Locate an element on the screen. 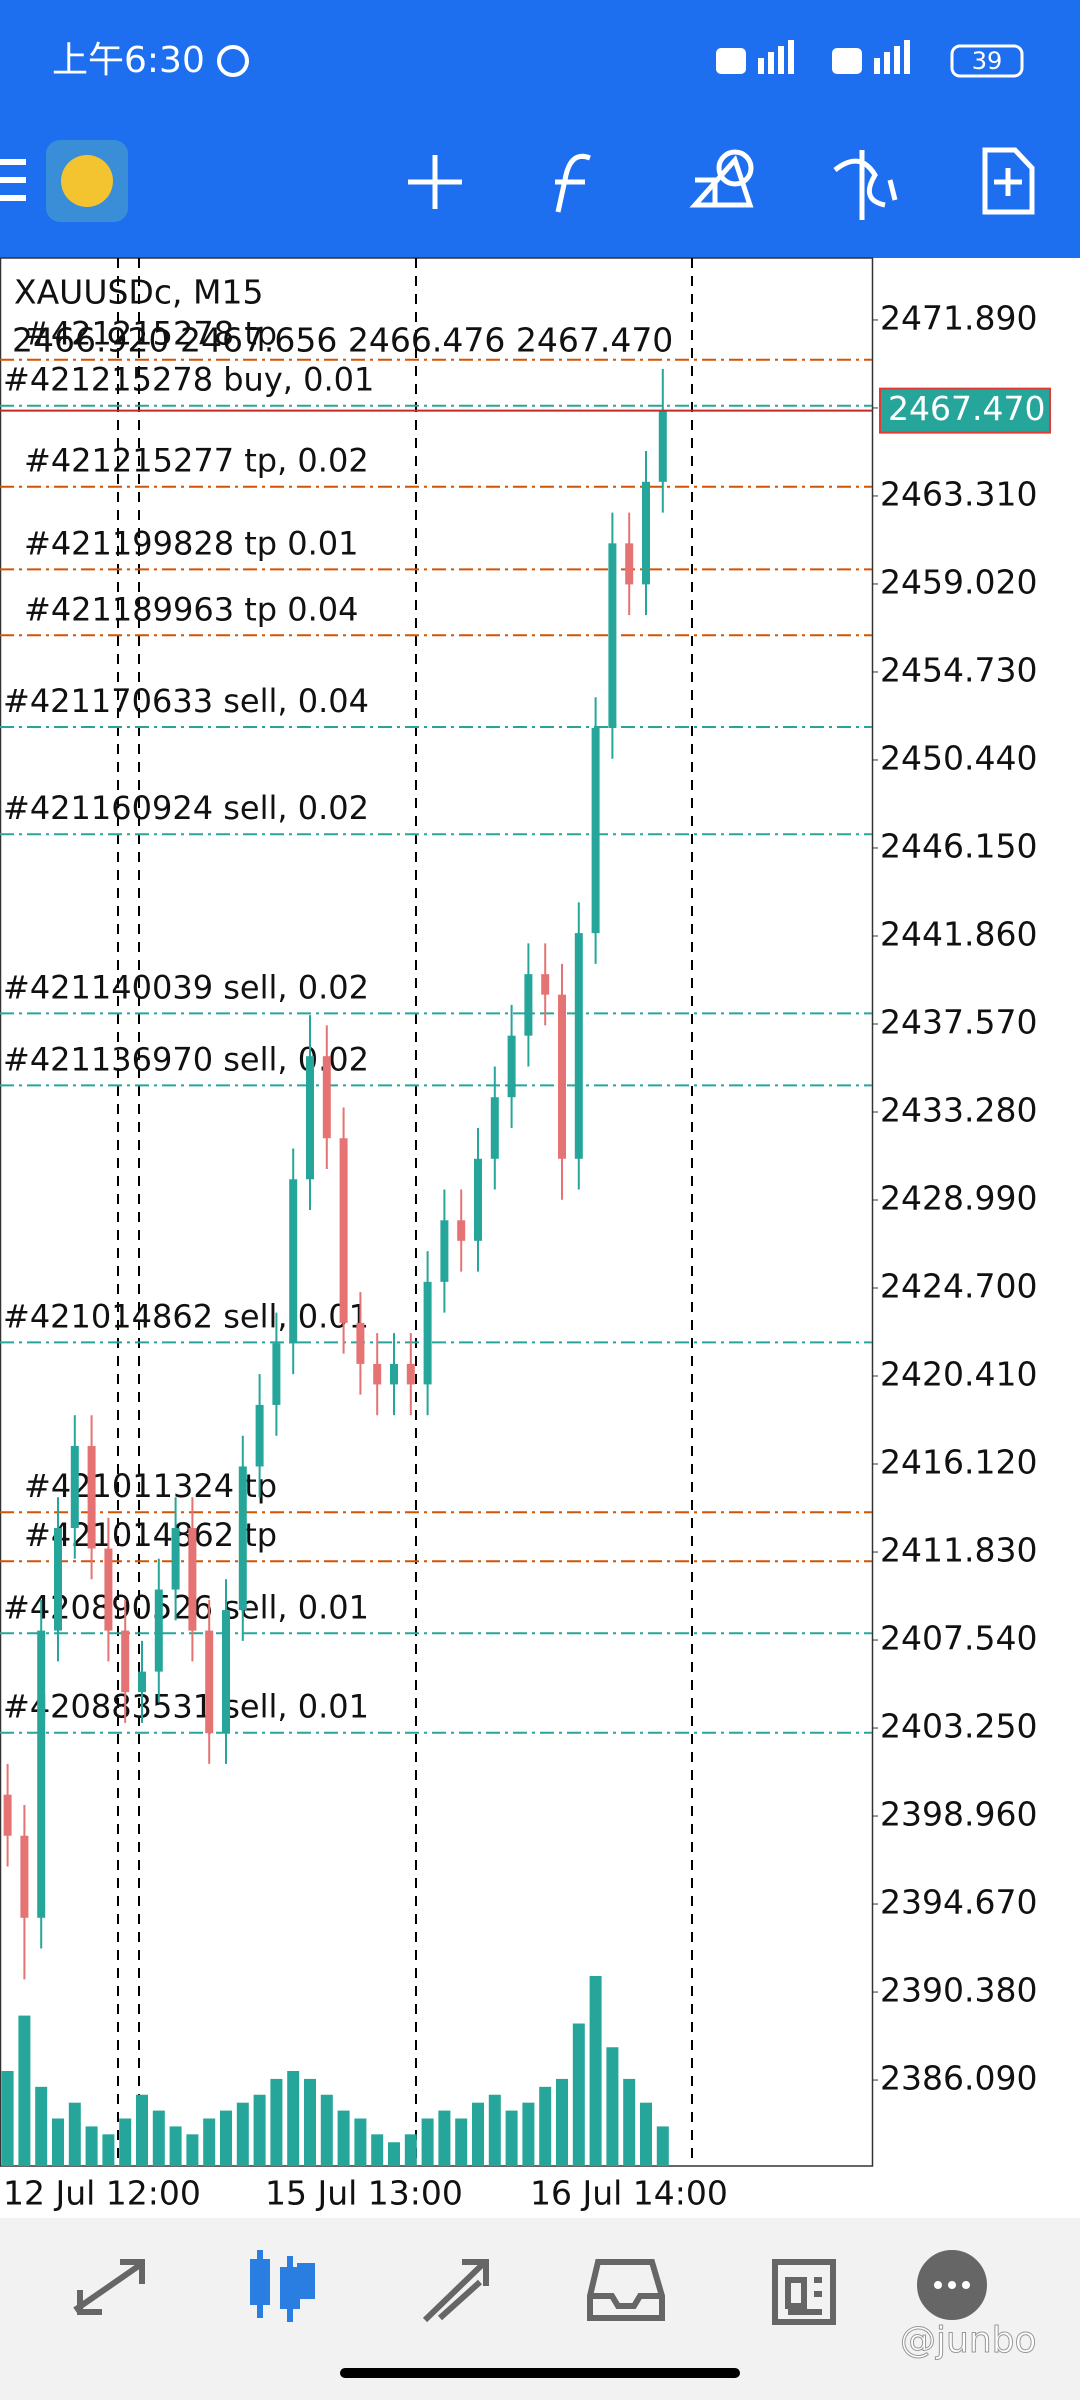  order-label: #421140039 sell, 0.02 is located at coordinates (186, 987).